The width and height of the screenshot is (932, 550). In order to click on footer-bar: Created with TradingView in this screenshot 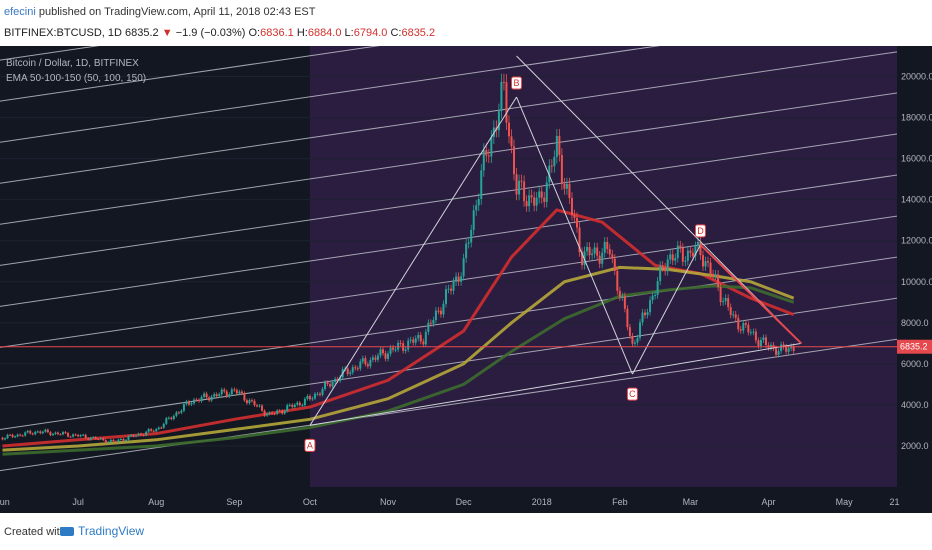, I will do `click(466, 531)`.